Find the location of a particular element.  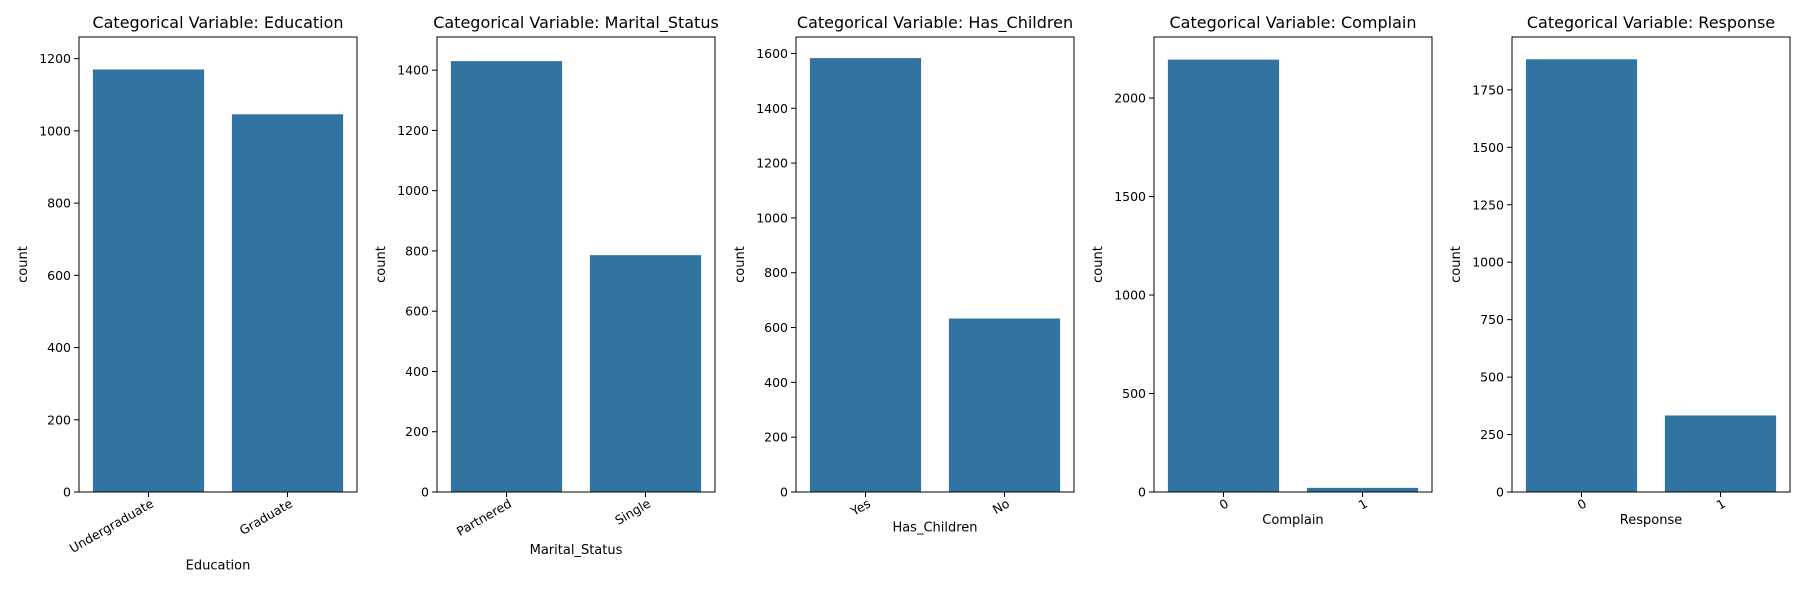

x-axis-label: Marital_Status is located at coordinates (576, 550).